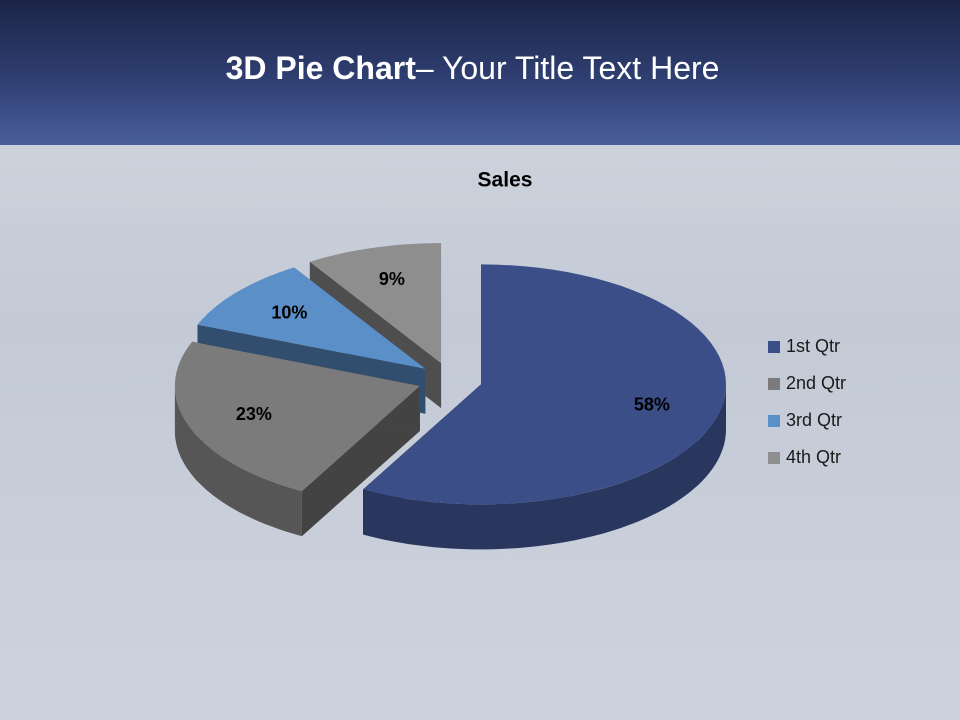  What do you see at coordinates (289, 312) in the screenshot?
I see `data-label: 10%` at bounding box center [289, 312].